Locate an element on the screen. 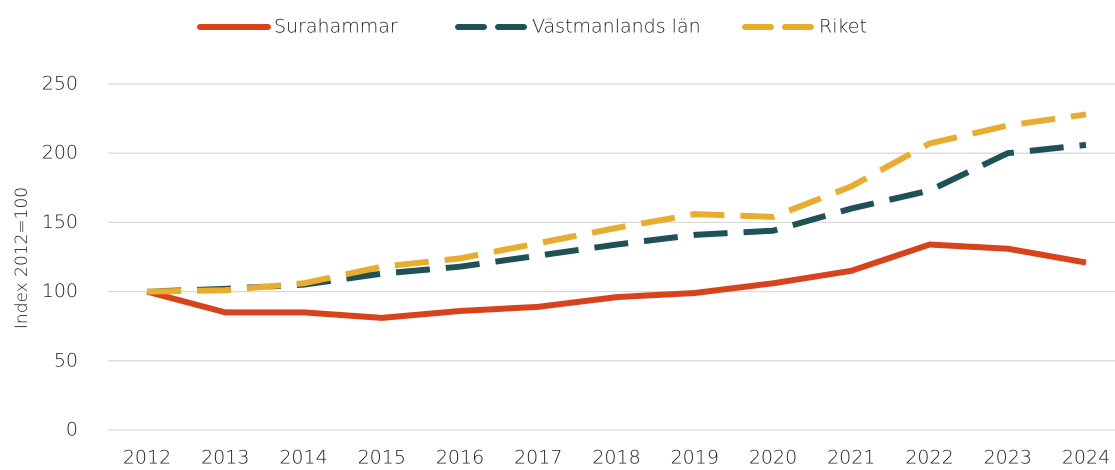 The image size is (1115, 470). x-tick-label: 2019 is located at coordinates (695, 458).